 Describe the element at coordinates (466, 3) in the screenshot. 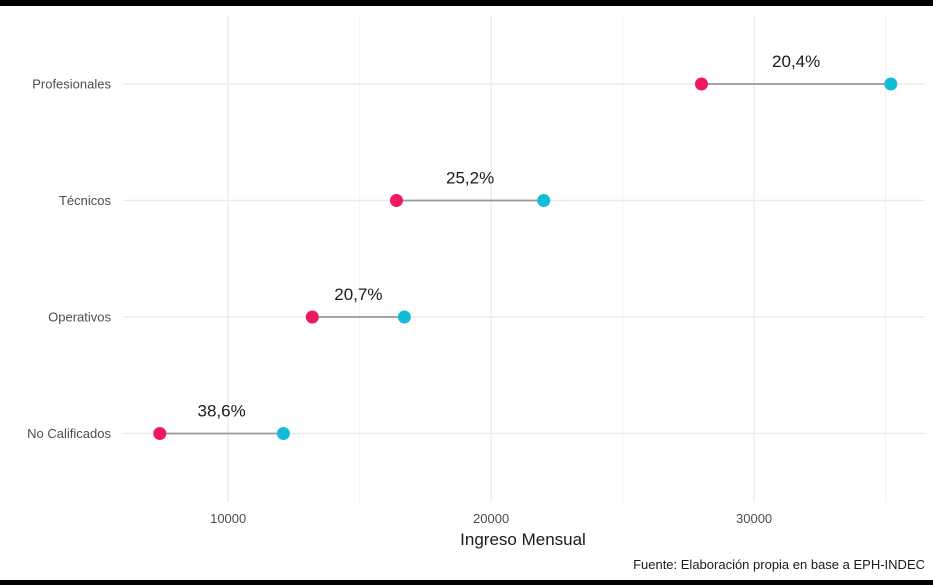

I see `top-border` at that location.